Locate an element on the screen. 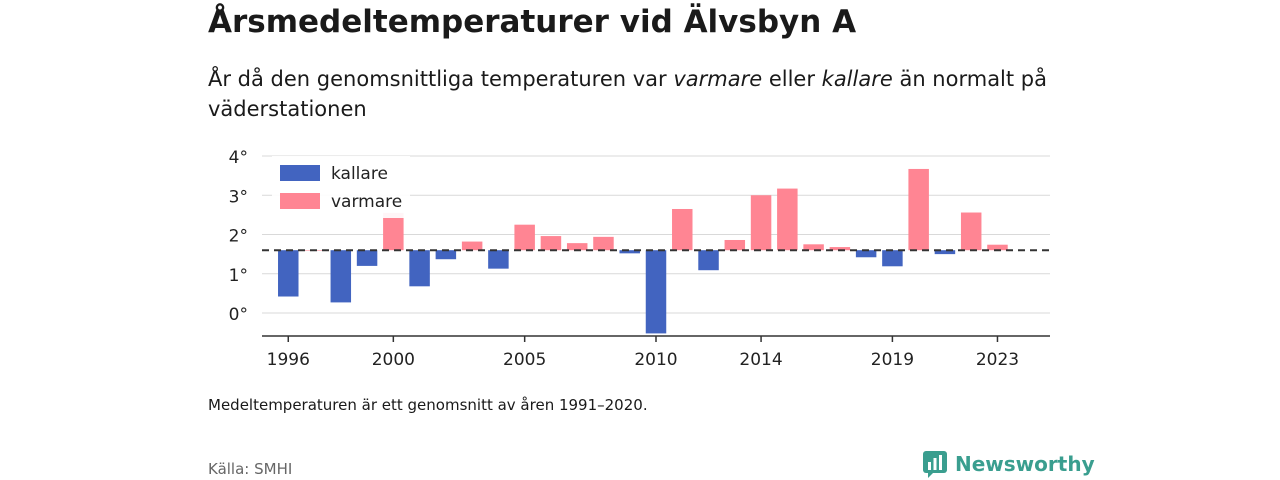 The image size is (1280, 480). legend-swatch-varmare is located at coordinates (300, 201).